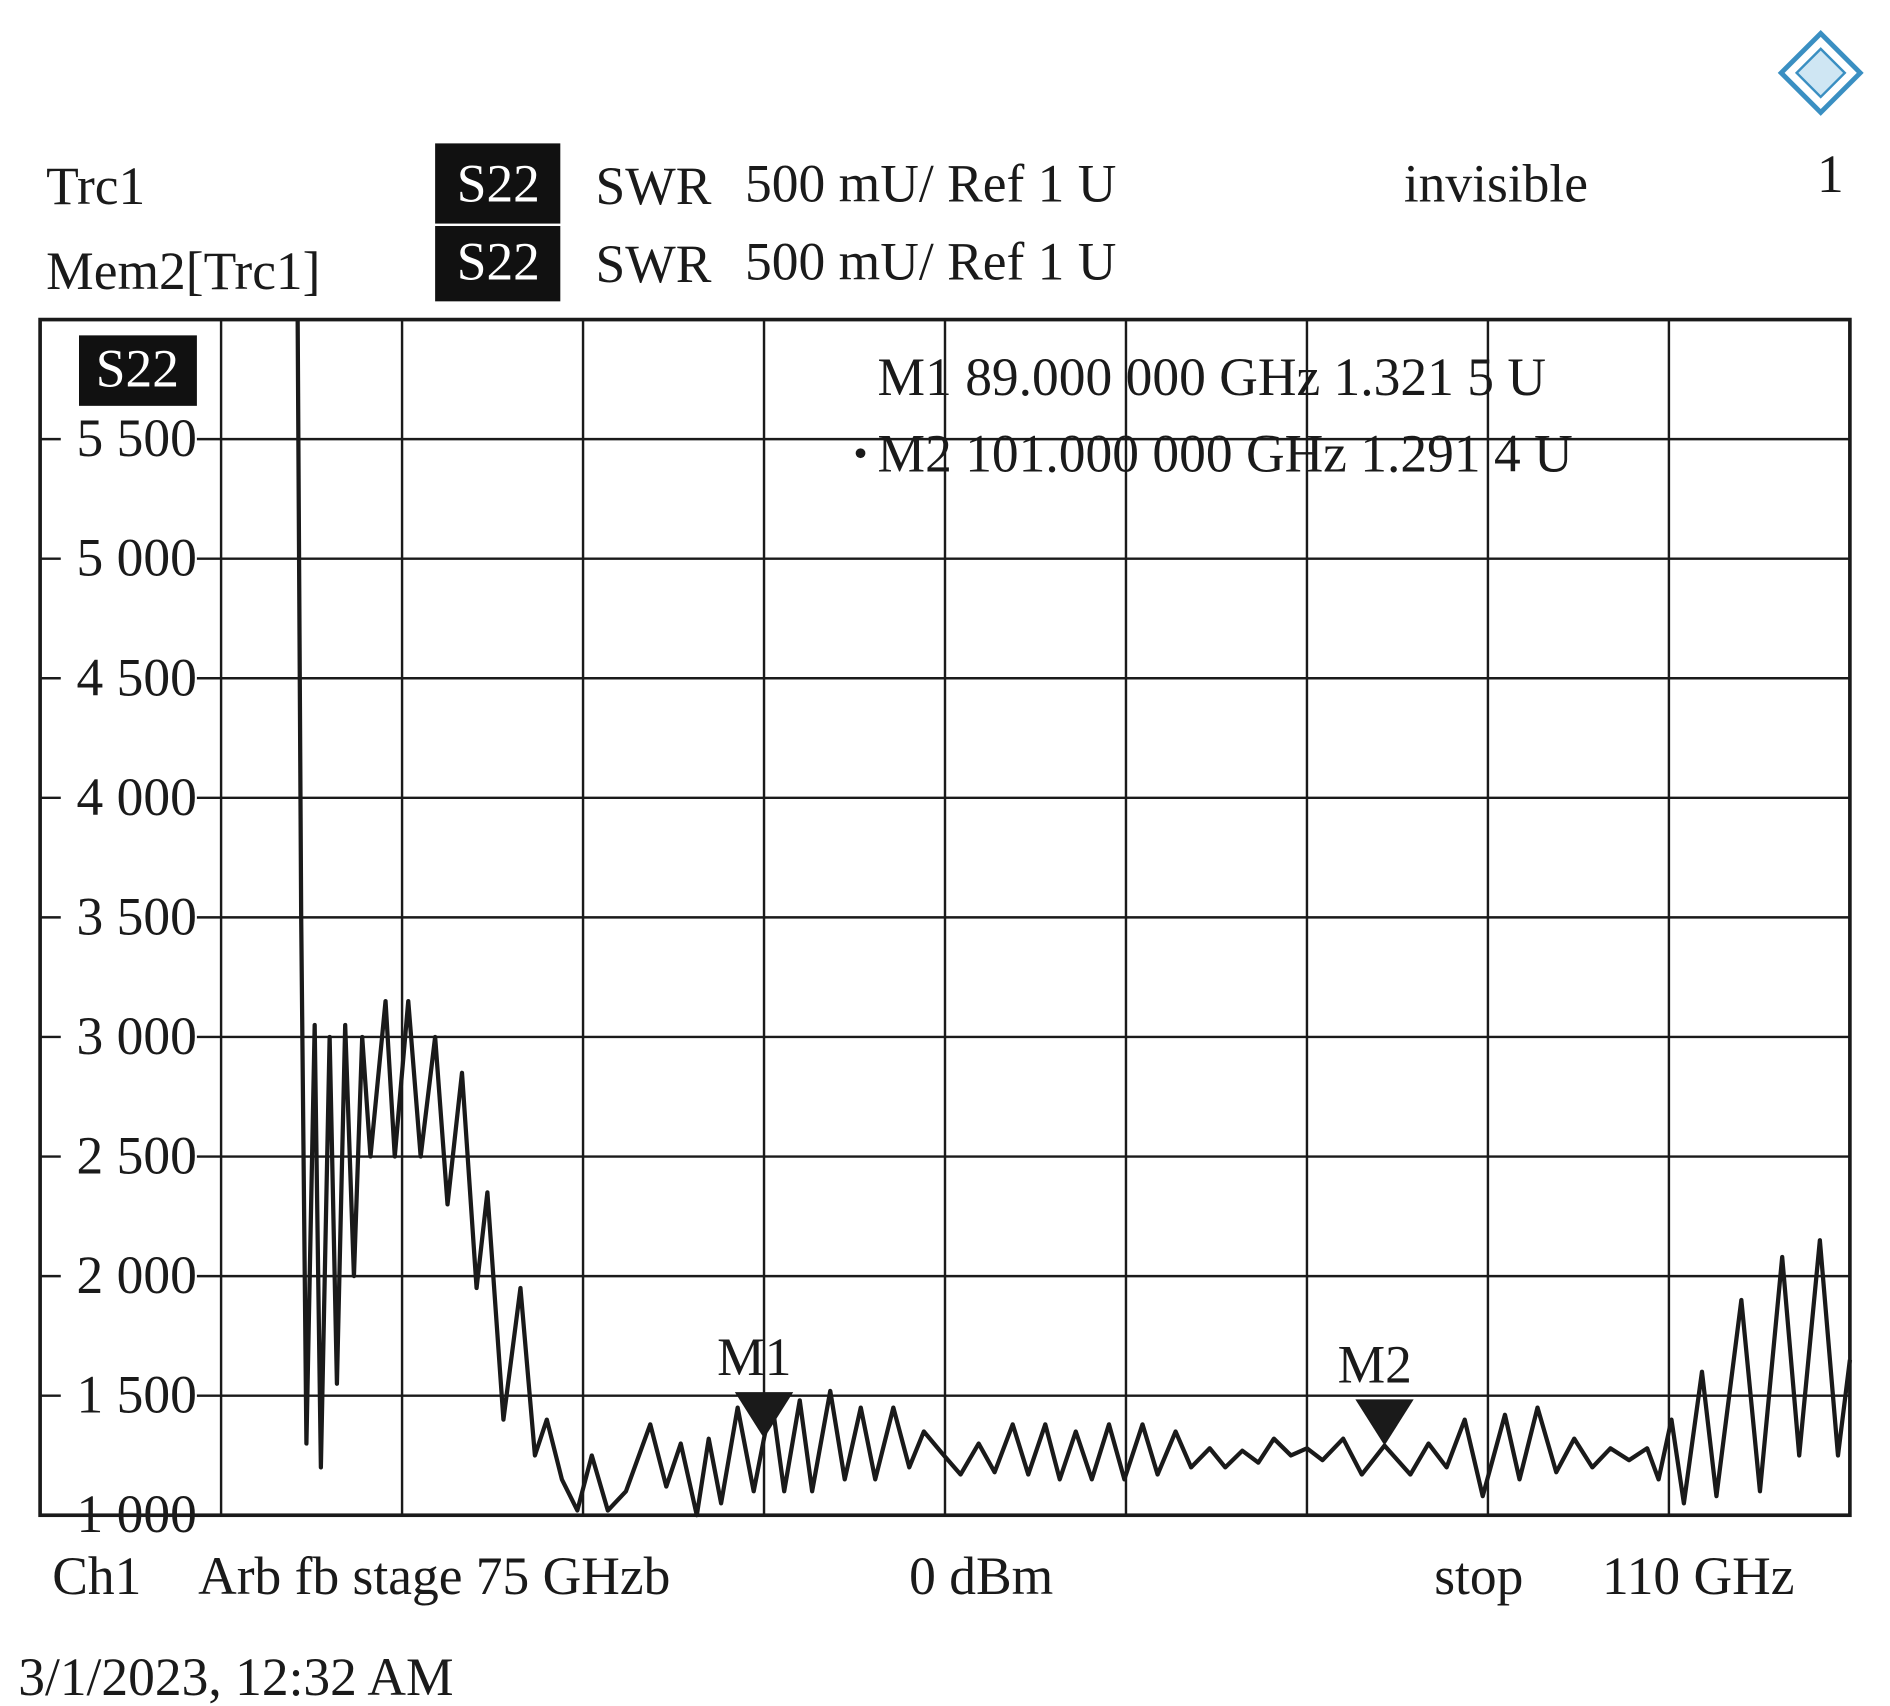 This screenshot has width=1890, height=1706. I want to click on marker-readout: M1 89.000 000 GHz 1.321 5 U, so click(1212, 377).